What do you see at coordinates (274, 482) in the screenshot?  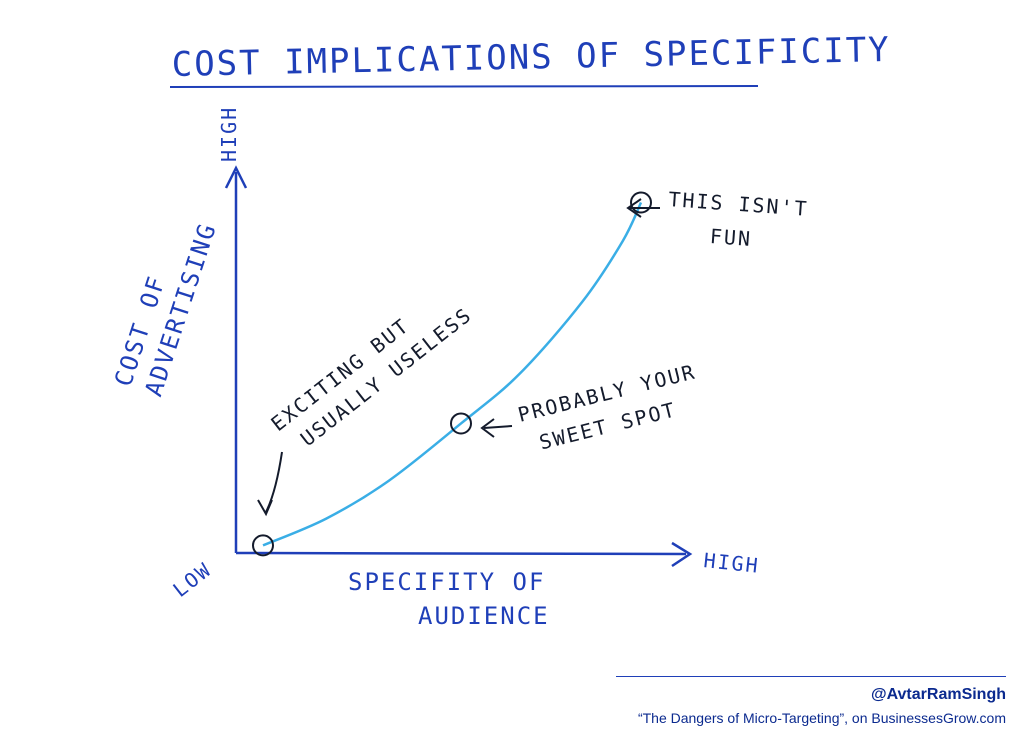 I see `arrow-useless` at bounding box center [274, 482].